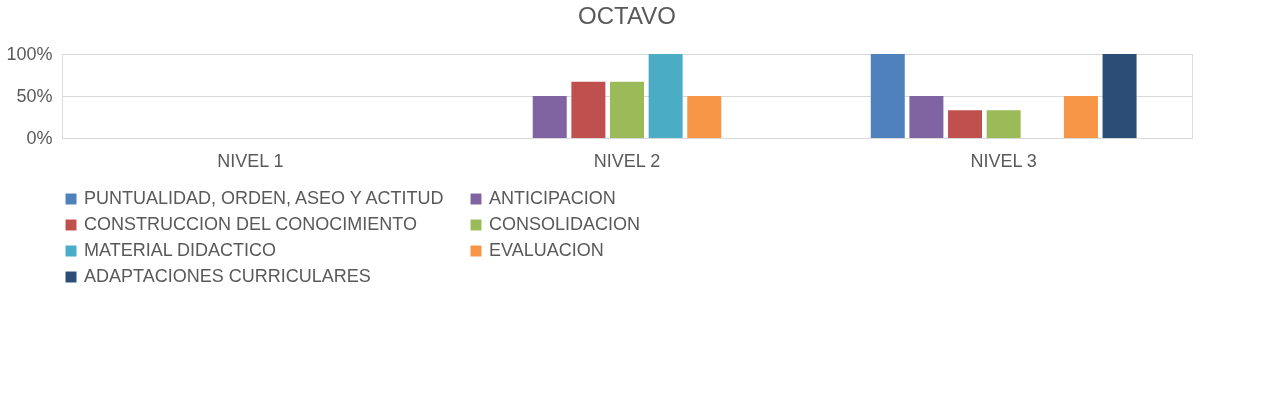 This screenshot has height=414, width=1273. What do you see at coordinates (251, 224) in the screenshot?
I see `legend-label: CONSTRUCCION DEL CONOCIMIENTO` at bounding box center [251, 224].